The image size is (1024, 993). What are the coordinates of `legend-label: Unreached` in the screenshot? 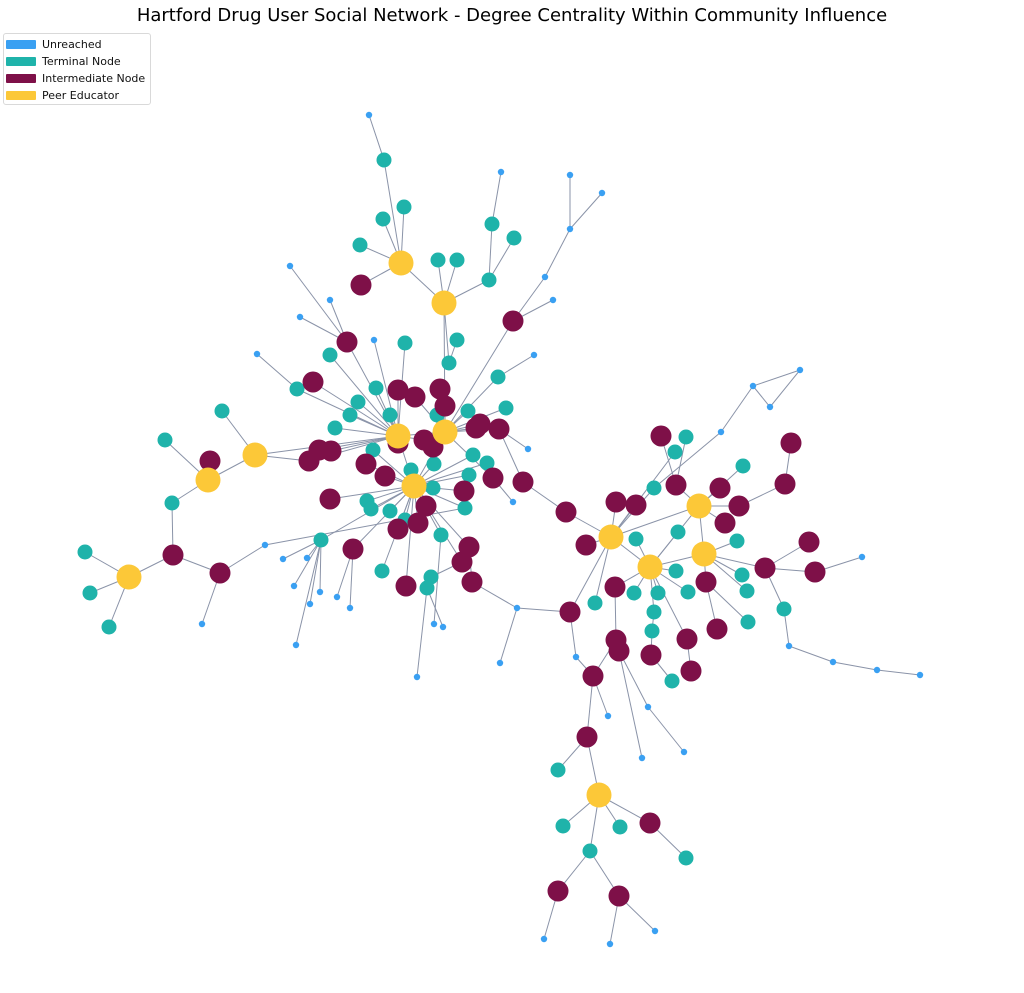 It's located at (72, 44).